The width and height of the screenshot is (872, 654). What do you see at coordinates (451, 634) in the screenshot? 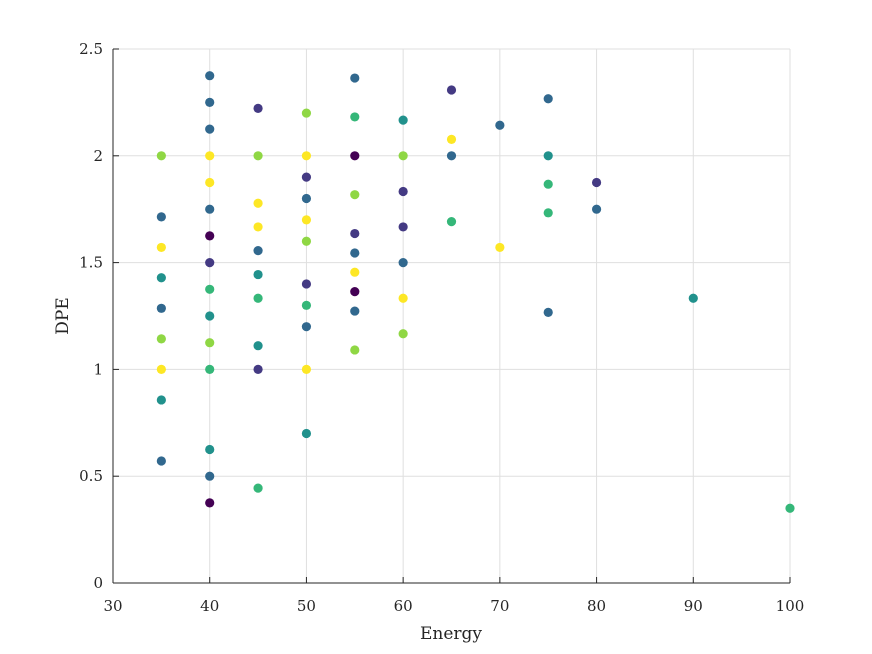
I see `x-axis-label: Energy` at bounding box center [451, 634].